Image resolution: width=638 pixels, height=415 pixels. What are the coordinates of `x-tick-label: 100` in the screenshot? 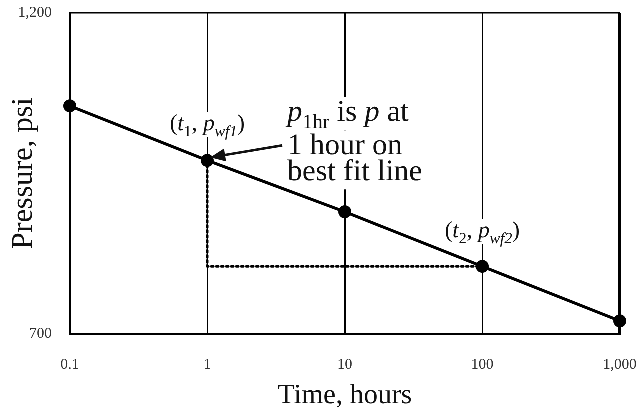 It's located at (482, 364).